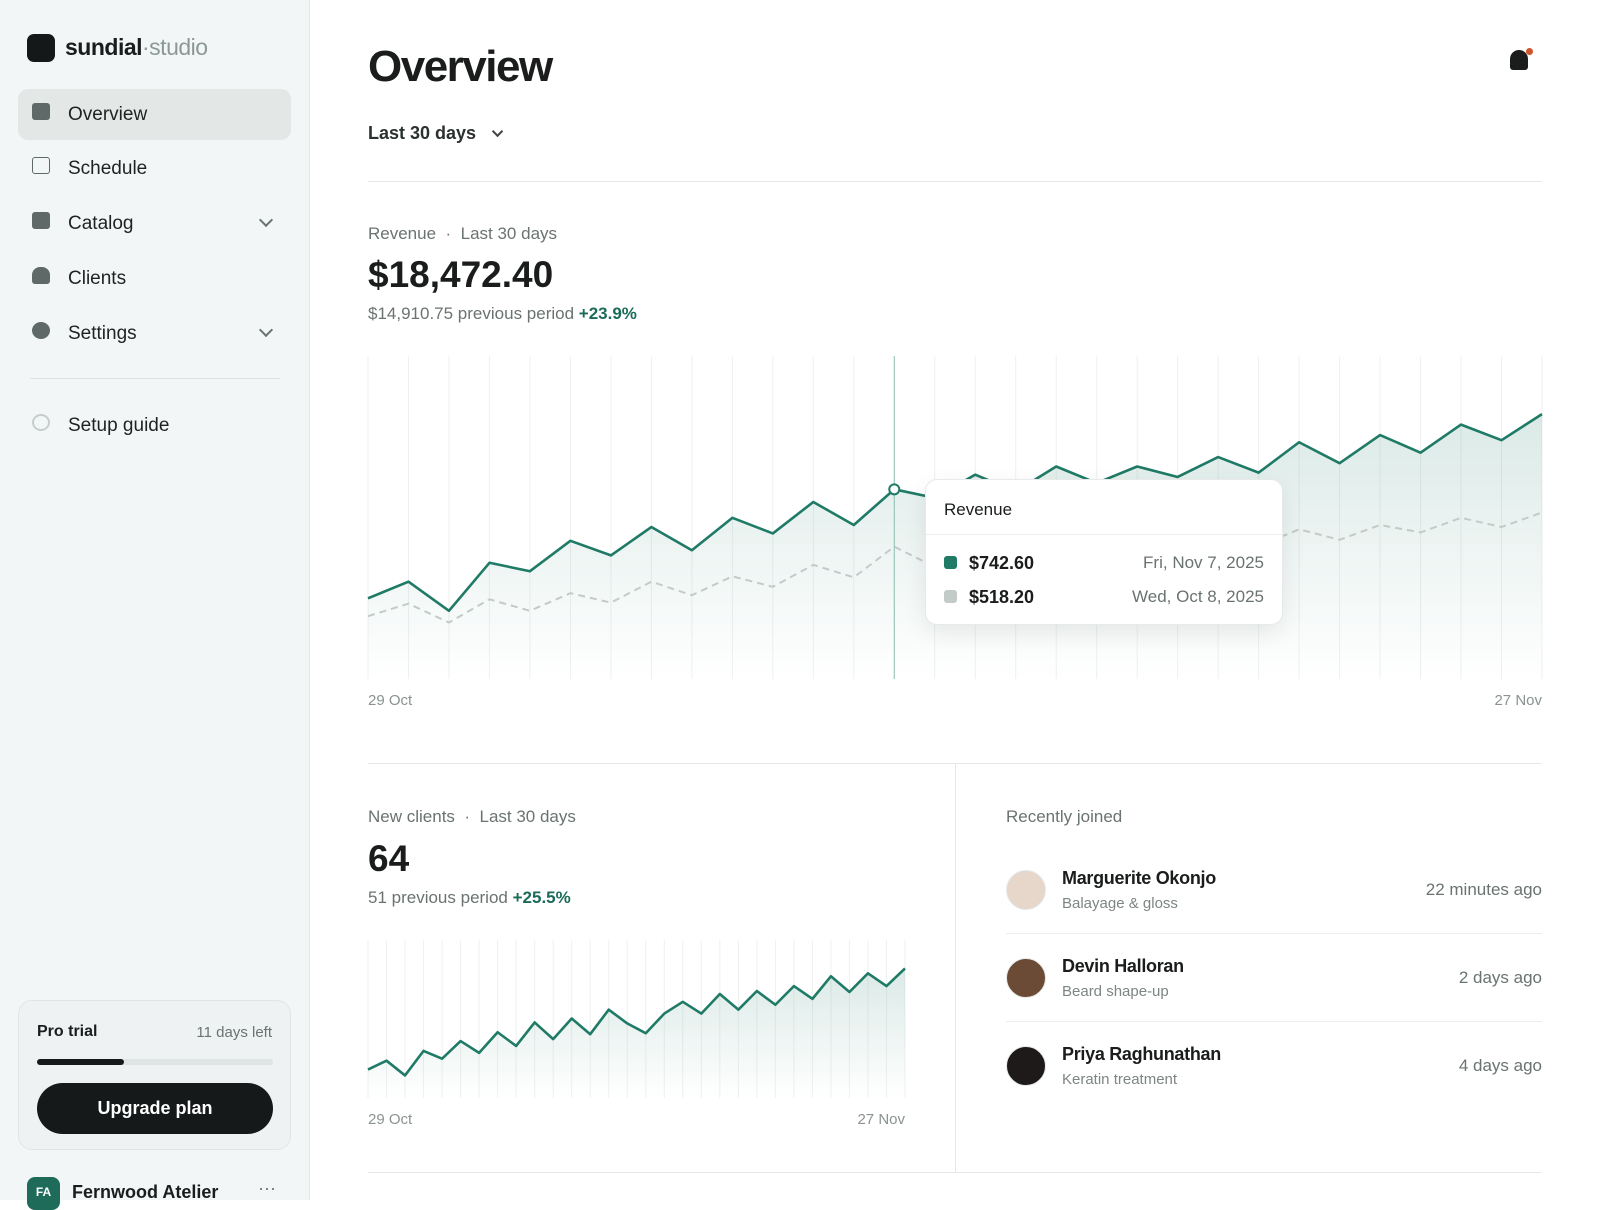  What do you see at coordinates (119, 425) in the screenshot?
I see `nav-label: Setup guide` at bounding box center [119, 425].